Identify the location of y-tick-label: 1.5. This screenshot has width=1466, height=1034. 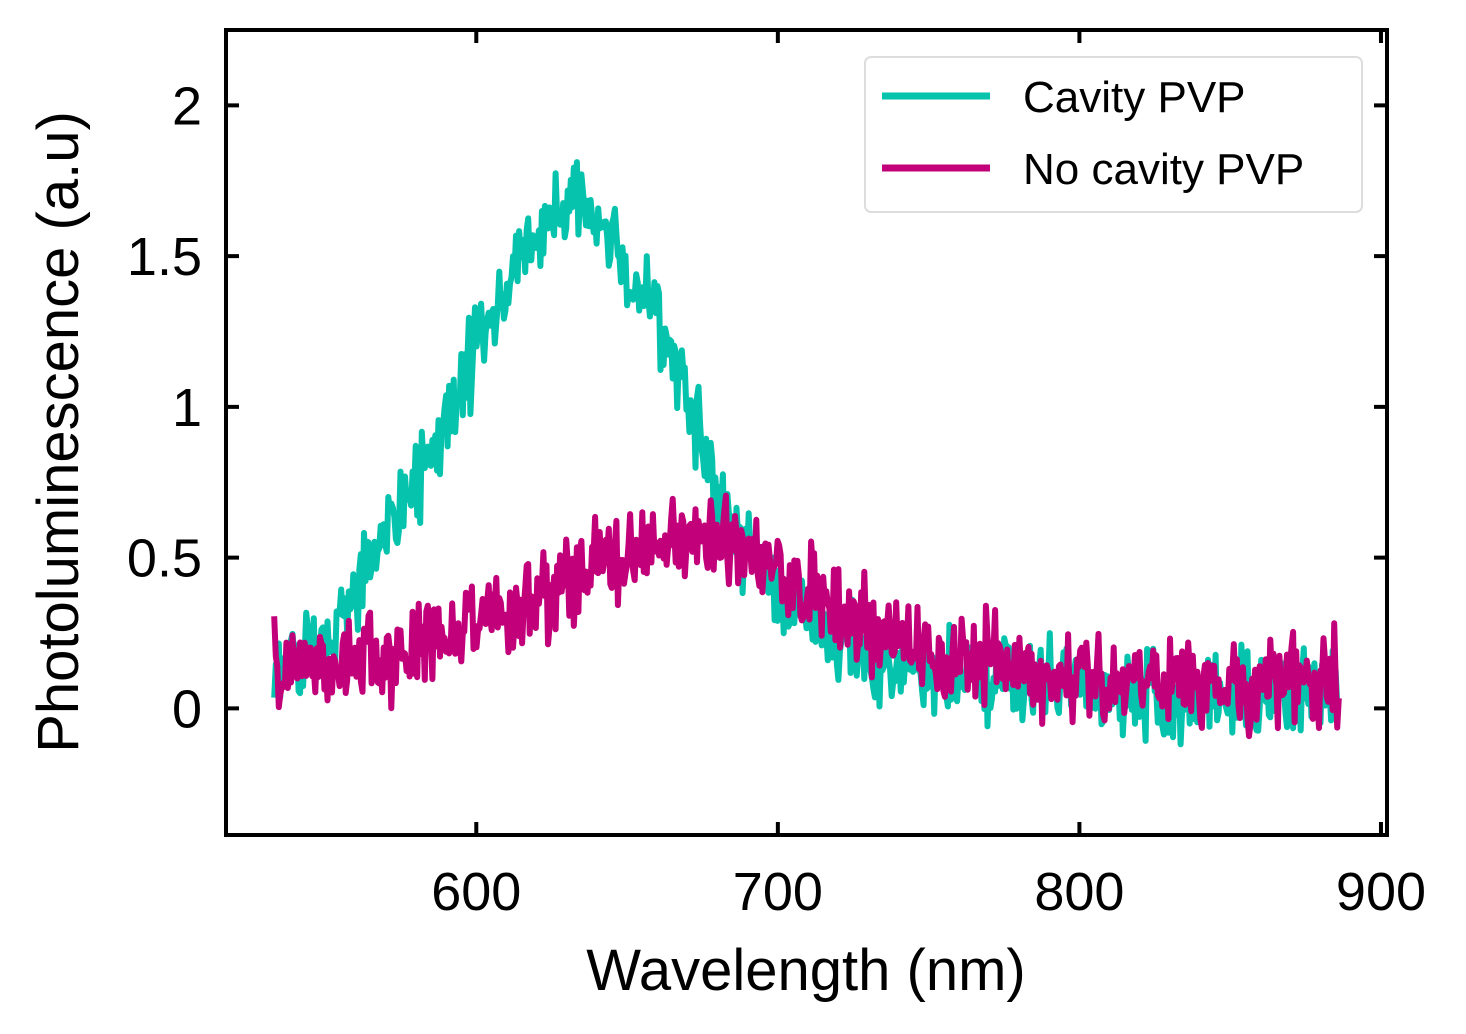
(164, 257).